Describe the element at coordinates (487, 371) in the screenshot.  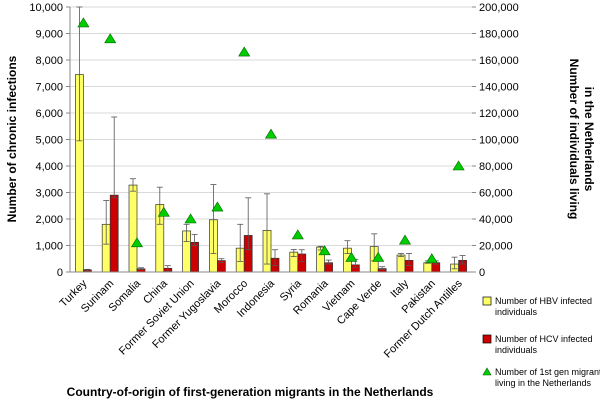
I see `legend-marker-migrants` at that location.